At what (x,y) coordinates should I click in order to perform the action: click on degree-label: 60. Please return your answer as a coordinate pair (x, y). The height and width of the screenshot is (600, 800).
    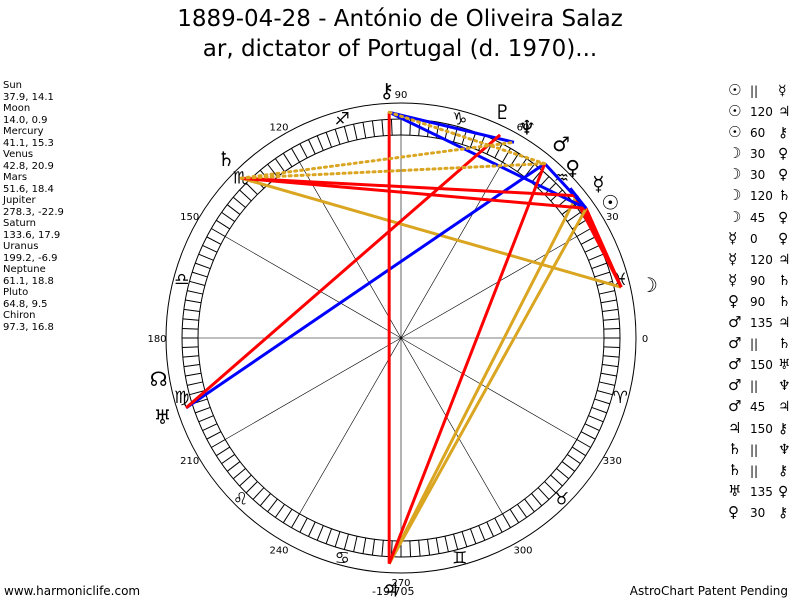
    Looking at the image, I should click on (523, 128).